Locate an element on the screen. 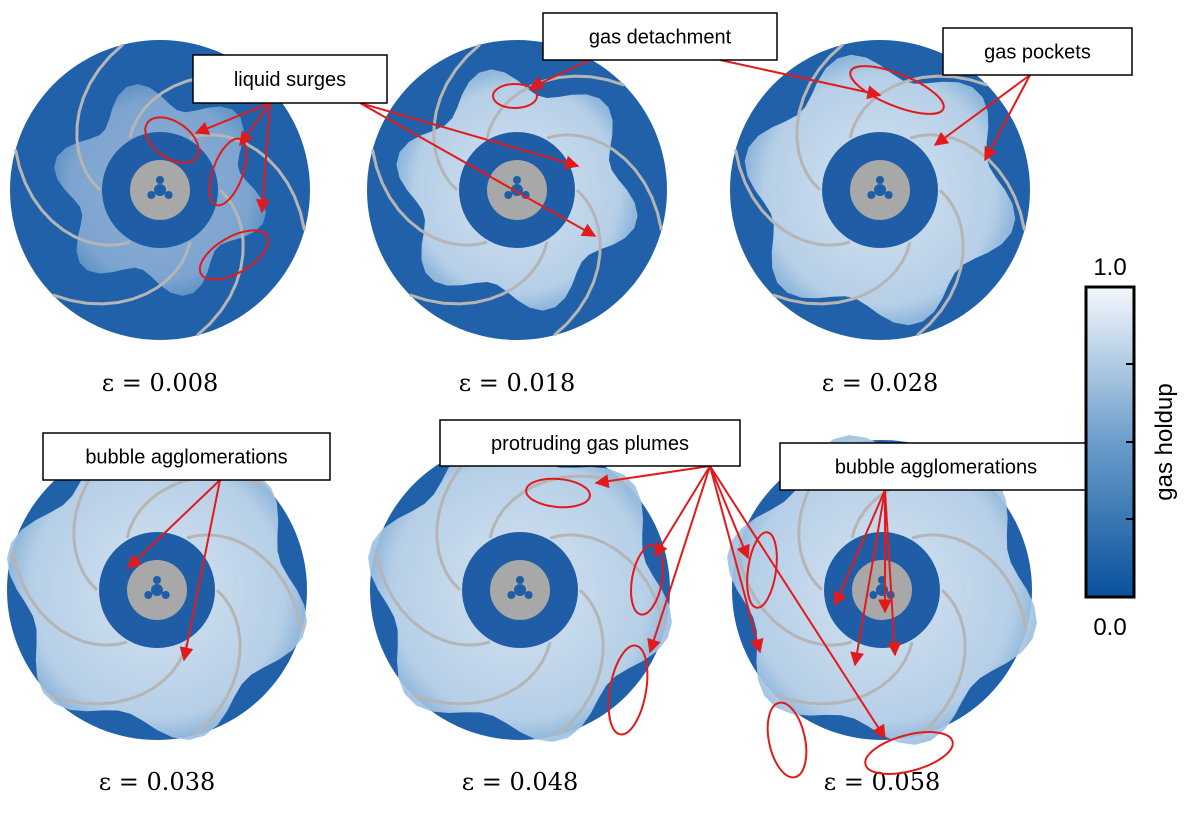  annotation: liquid surges is located at coordinates (370, 167).